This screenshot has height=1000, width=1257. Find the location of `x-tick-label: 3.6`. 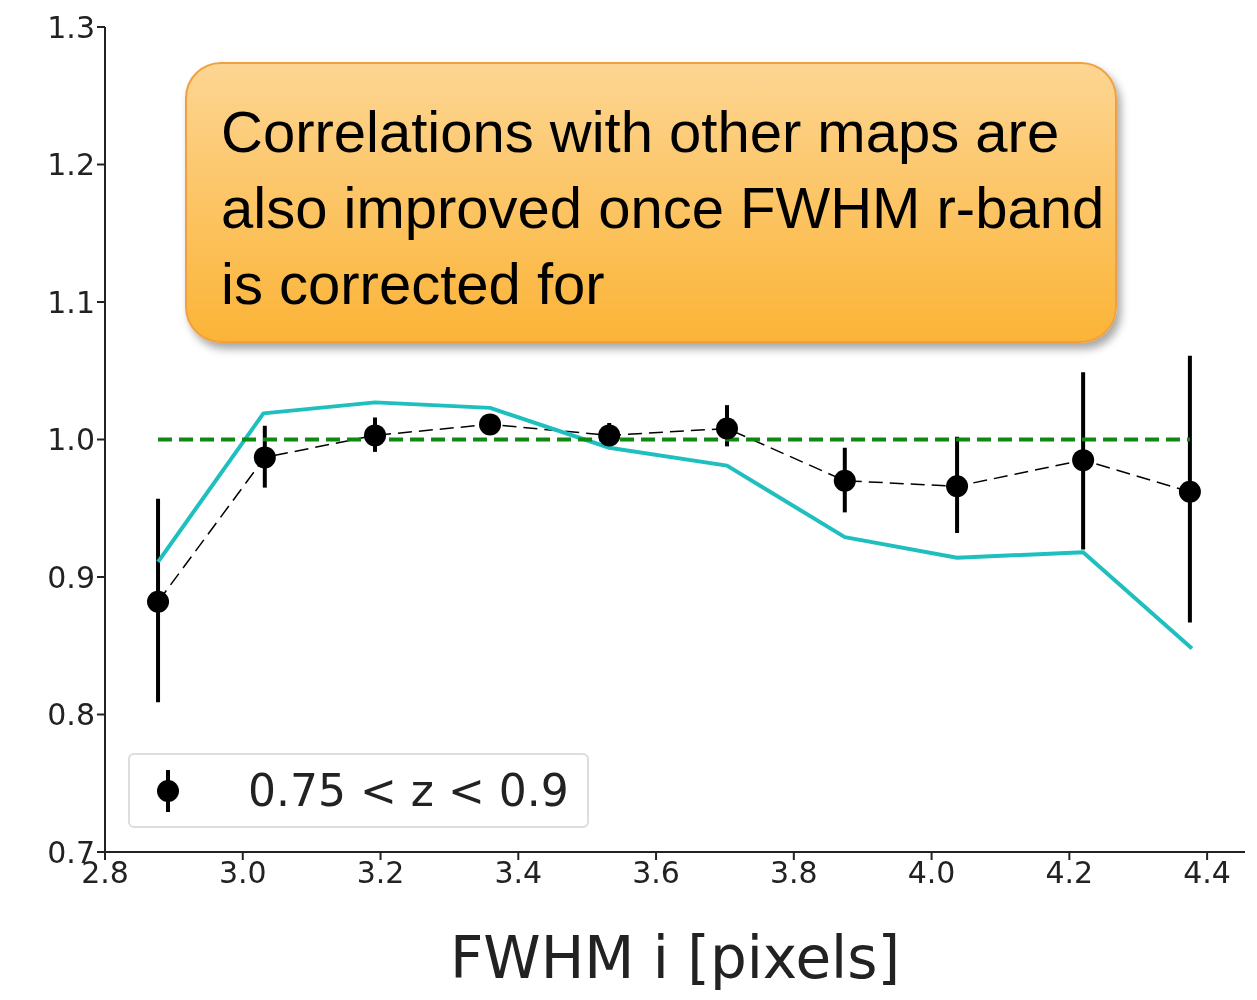

x-tick-label: 3.6 is located at coordinates (656, 873).